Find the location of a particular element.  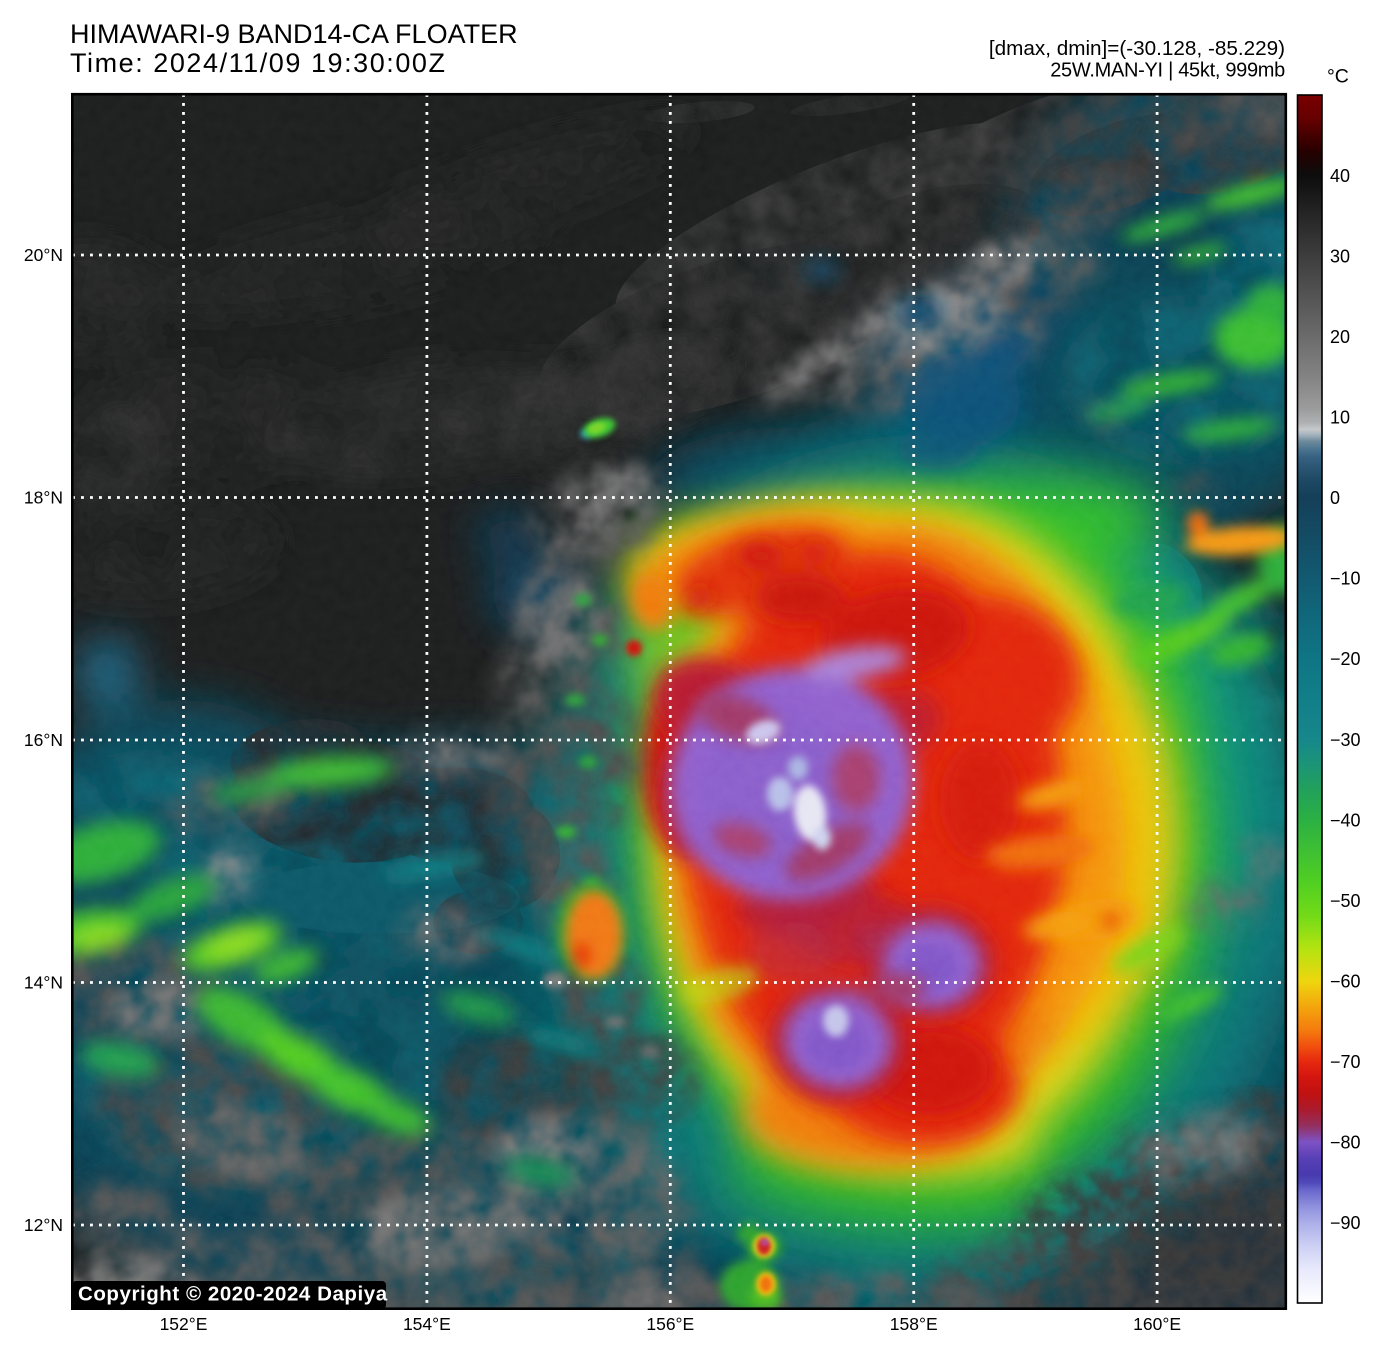

svg-text: −70 is located at coordinates (1345, 1062).